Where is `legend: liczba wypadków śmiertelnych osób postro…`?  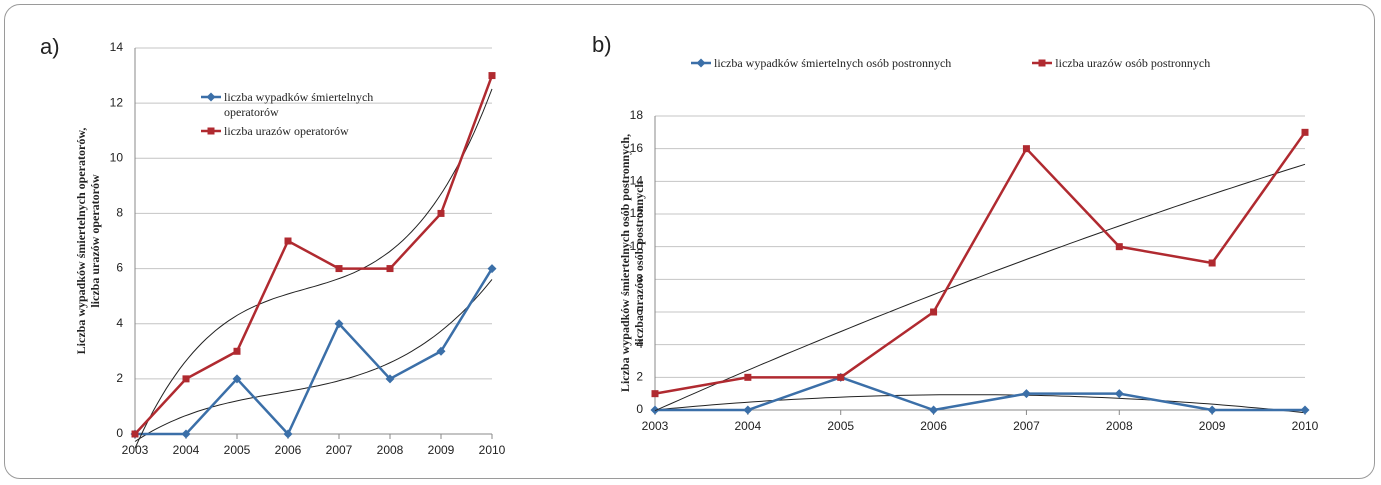
legend: liczba wypadków śmiertelnych osób postro… is located at coordinates (1010, 63).